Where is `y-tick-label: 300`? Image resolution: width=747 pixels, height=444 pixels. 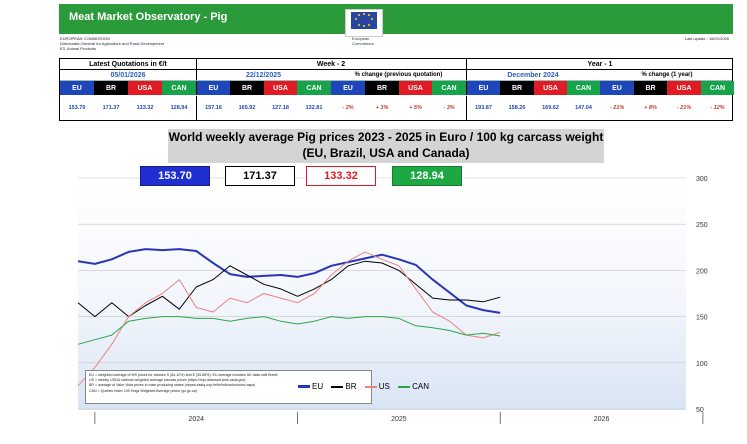 y-tick-label: 300 is located at coordinates (702, 179).